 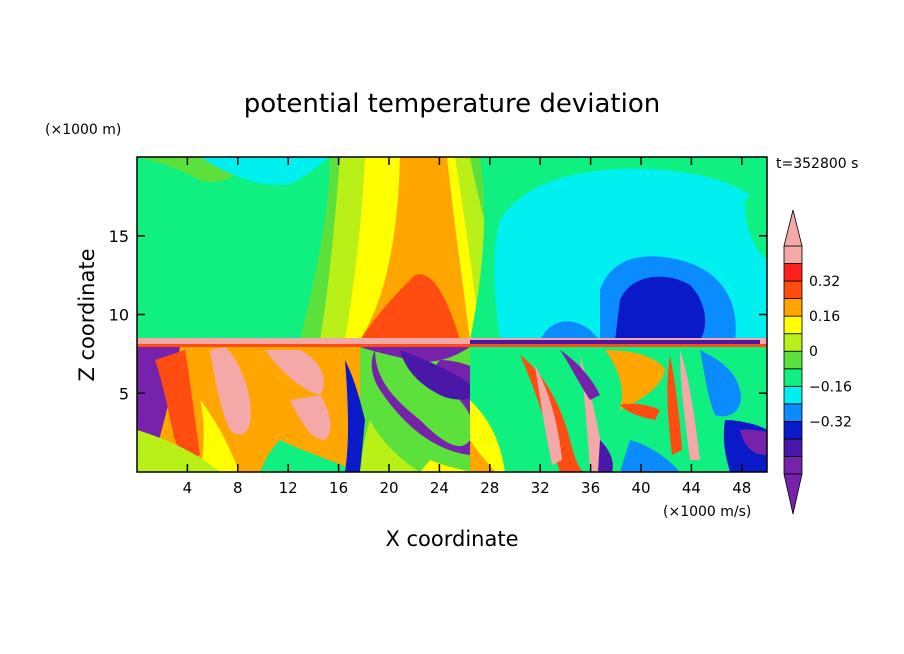 What do you see at coordinates (741, 488) in the screenshot?
I see `x-tick-label: 48` at bounding box center [741, 488].